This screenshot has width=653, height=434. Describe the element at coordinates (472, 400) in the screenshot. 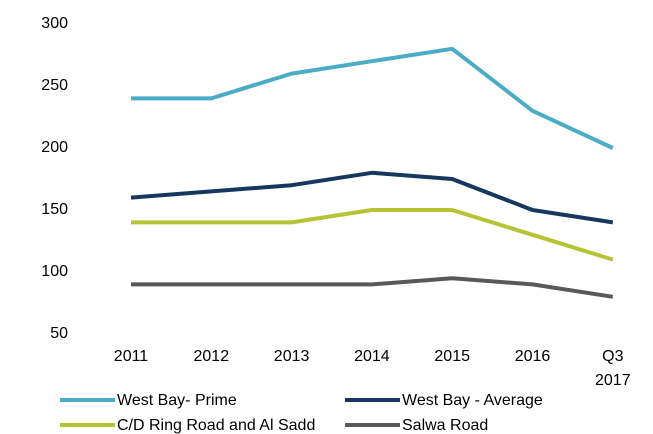

I see `legend-label: West Bay - Average` at that location.